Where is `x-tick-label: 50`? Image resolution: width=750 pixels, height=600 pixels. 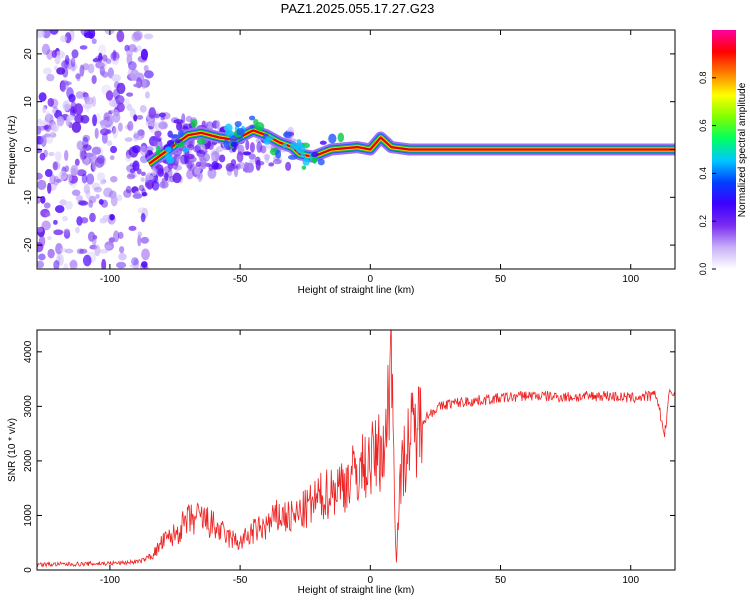 x-tick-label: 50 is located at coordinates (501, 279).